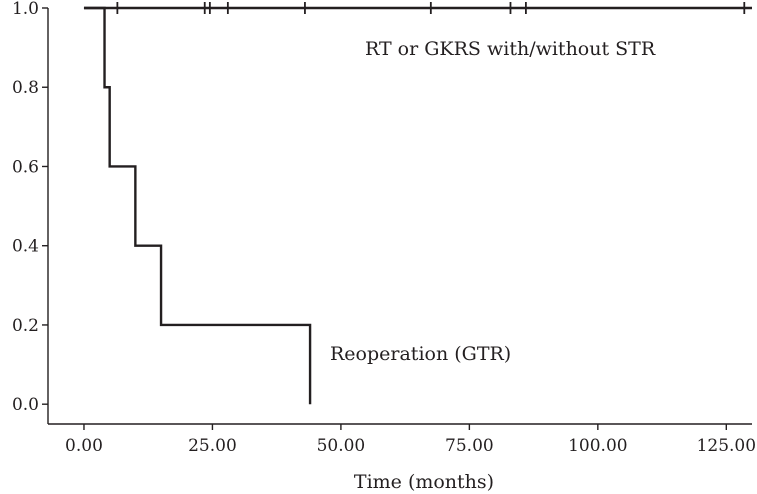  I want to click on y-tick-label: 0.4, so click(25, 247).